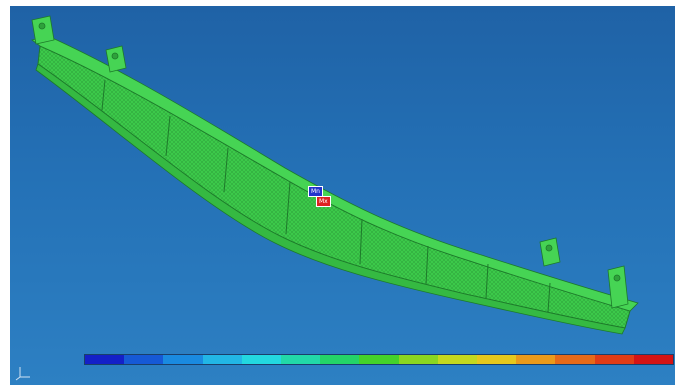  I want to click on color-legend-ticks, so click(378, 373).